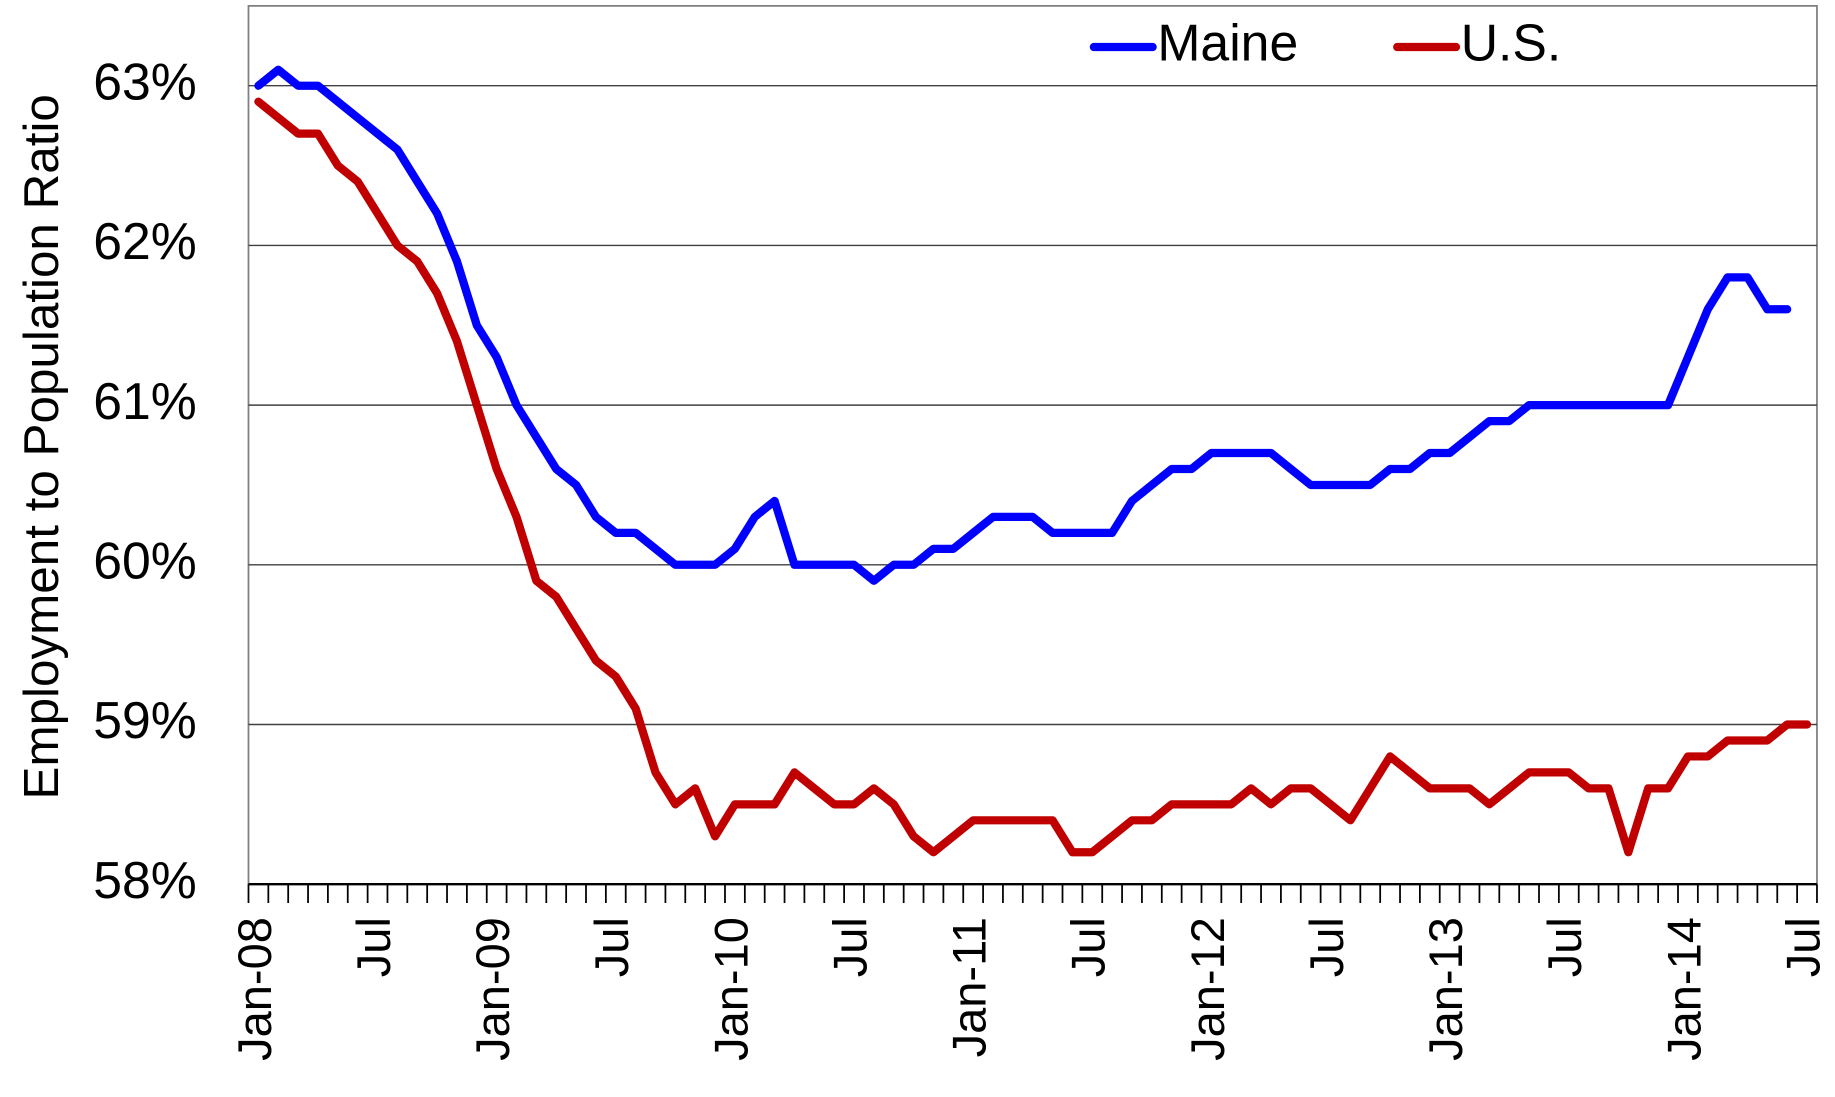  Describe the element at coordinates (41, 446) in the screenshot. I see `y-axis-title: Employment to Population Ratio` at that location.